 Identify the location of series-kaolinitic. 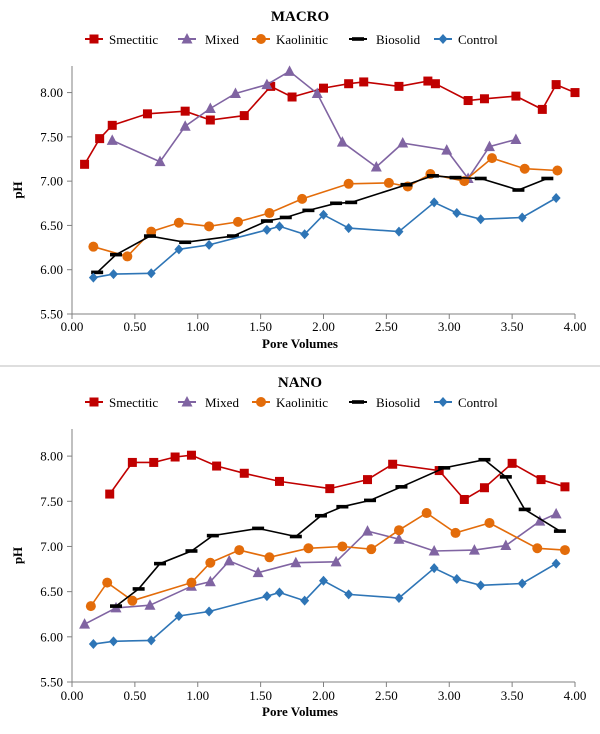
(327, 560).